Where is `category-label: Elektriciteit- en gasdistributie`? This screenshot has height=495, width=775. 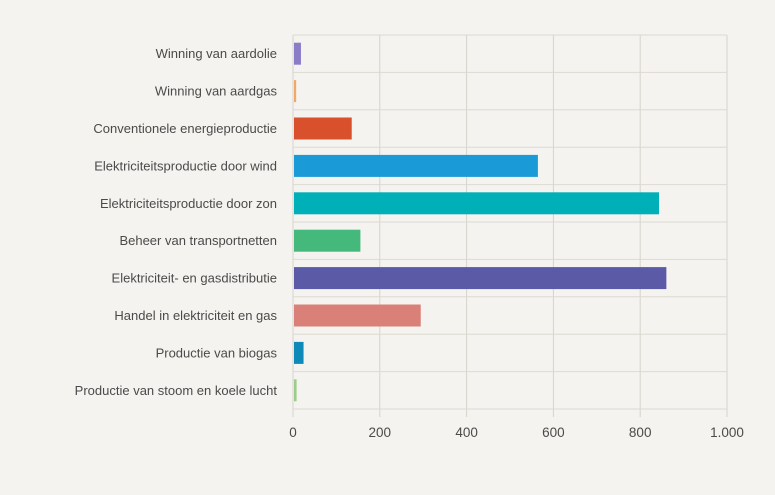 category-label: Elektriciteit- en gasdistributie is located at coordinates (194, 278).